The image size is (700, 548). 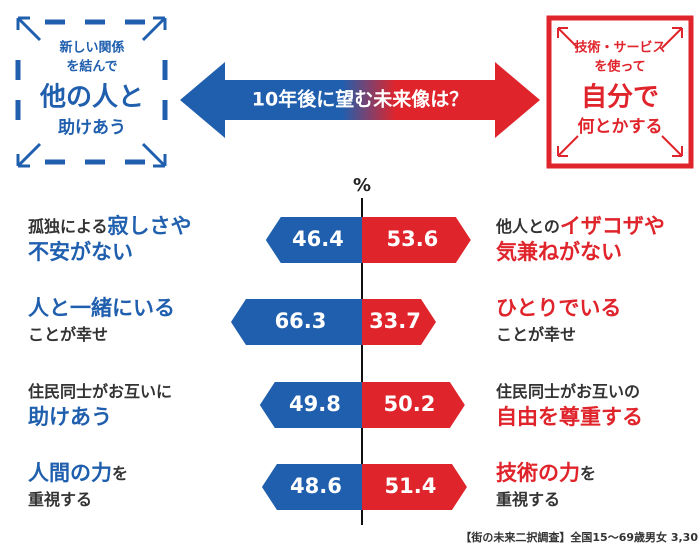 I want to click on unit: %, so click(x=362, y=185).